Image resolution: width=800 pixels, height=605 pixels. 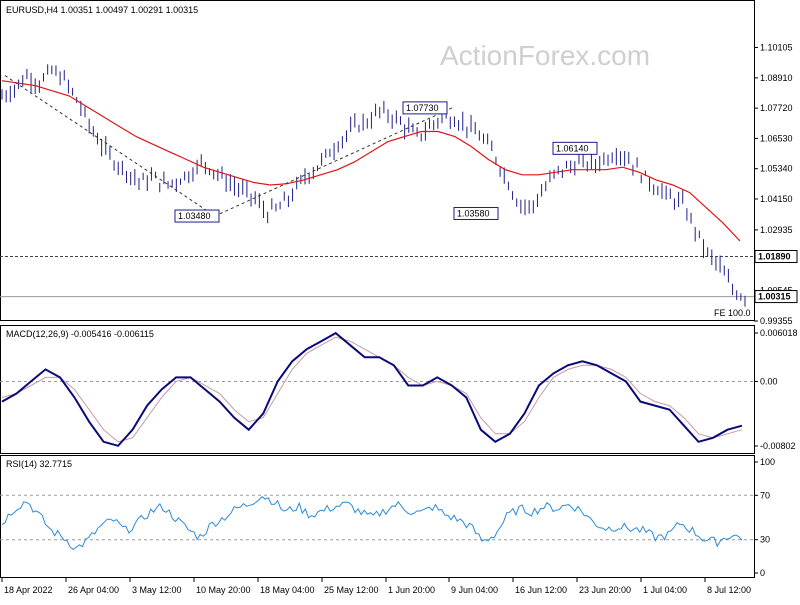 I want to click on rsi-tick-label: 30, so click(x=765, y=540).